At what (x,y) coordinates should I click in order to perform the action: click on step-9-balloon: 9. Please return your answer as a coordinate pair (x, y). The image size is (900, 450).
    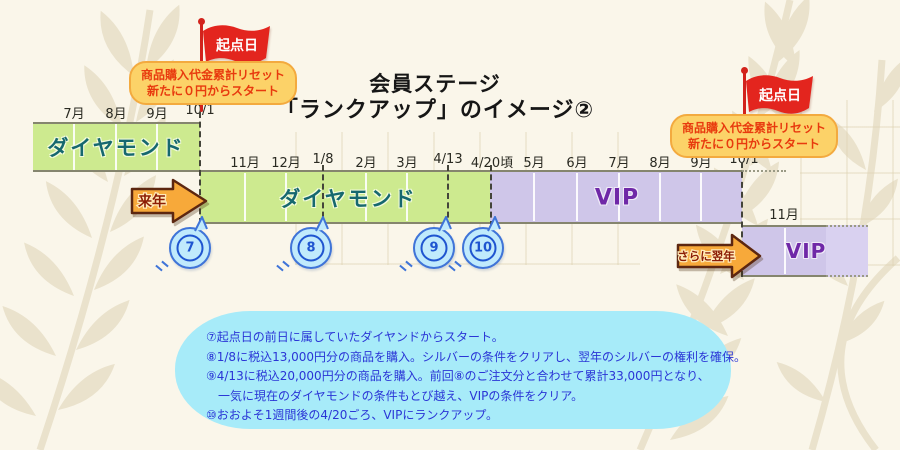
    Looking at the image, I should click on (434, 242).